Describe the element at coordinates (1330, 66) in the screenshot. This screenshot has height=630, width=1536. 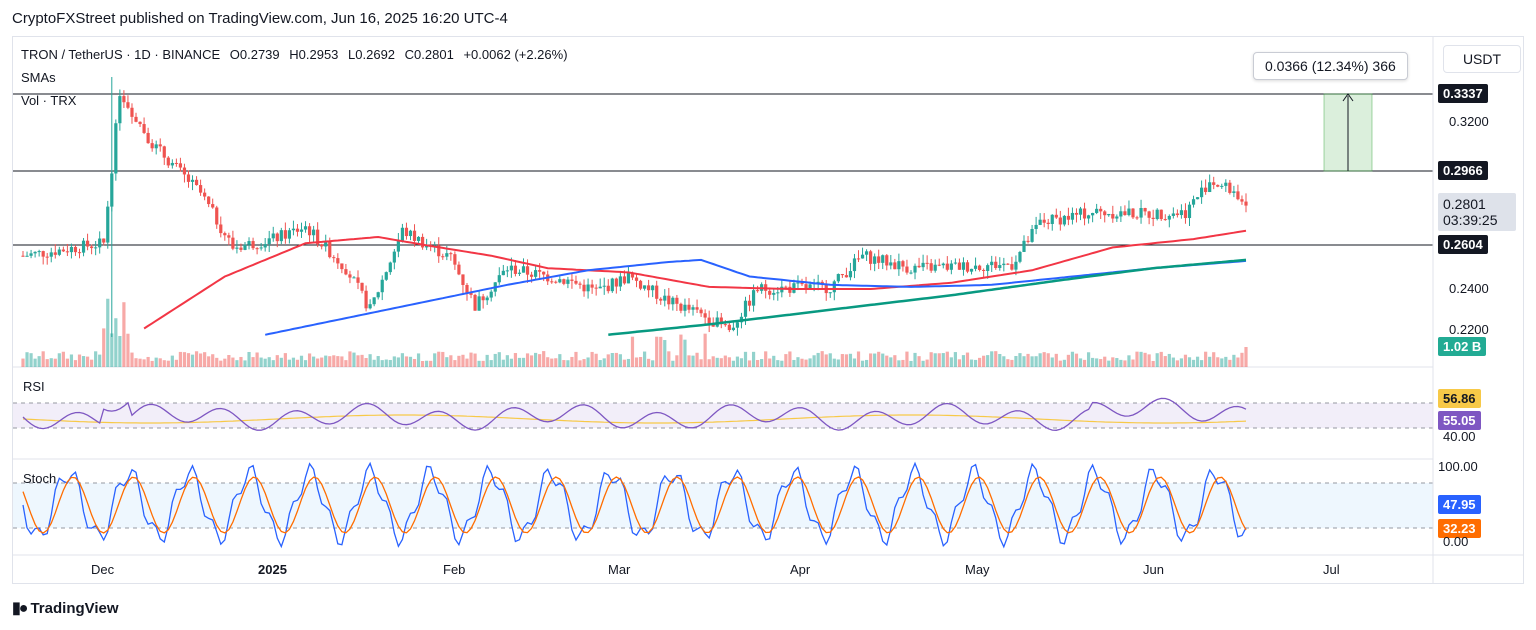
I see `price-range-measure: 0.0366 (12.34%) 366` at that location.